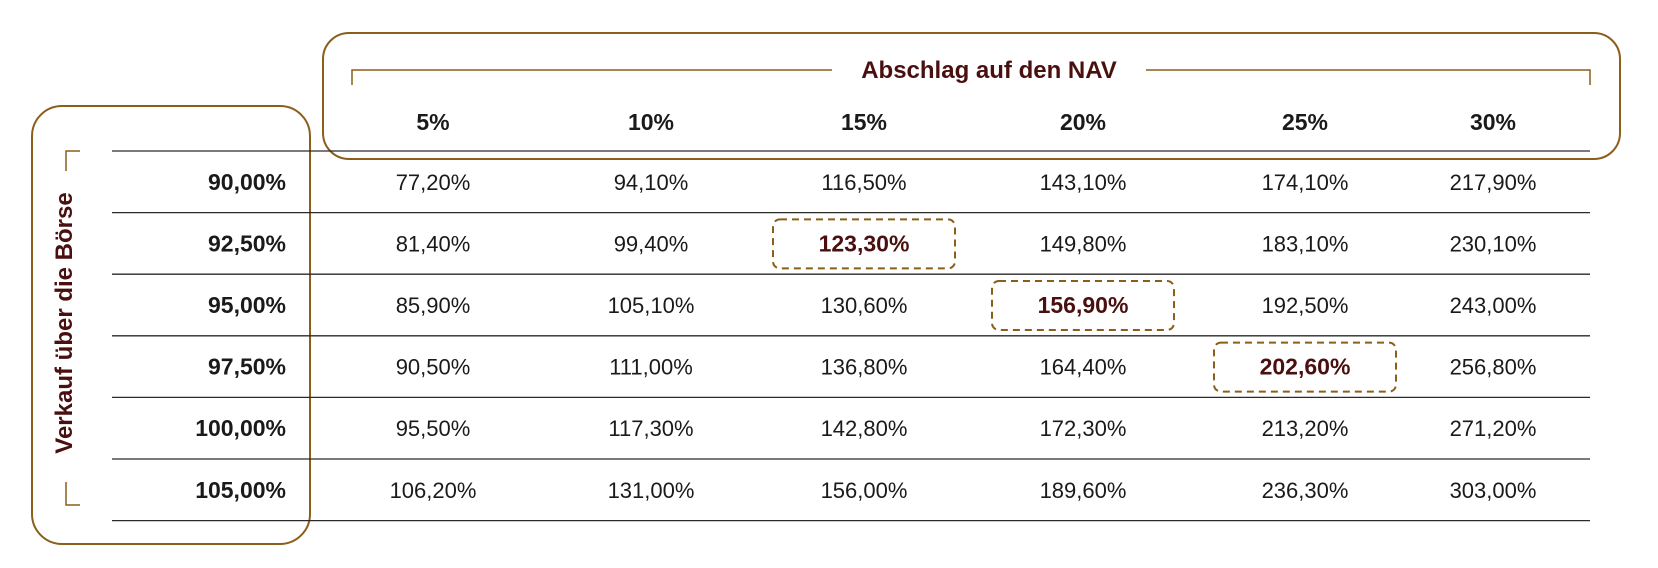  What do you see at coordinates (1305, 182) in the screenshot?
I see `table-cell: 174,10%` at bounding box center [1305, 182].